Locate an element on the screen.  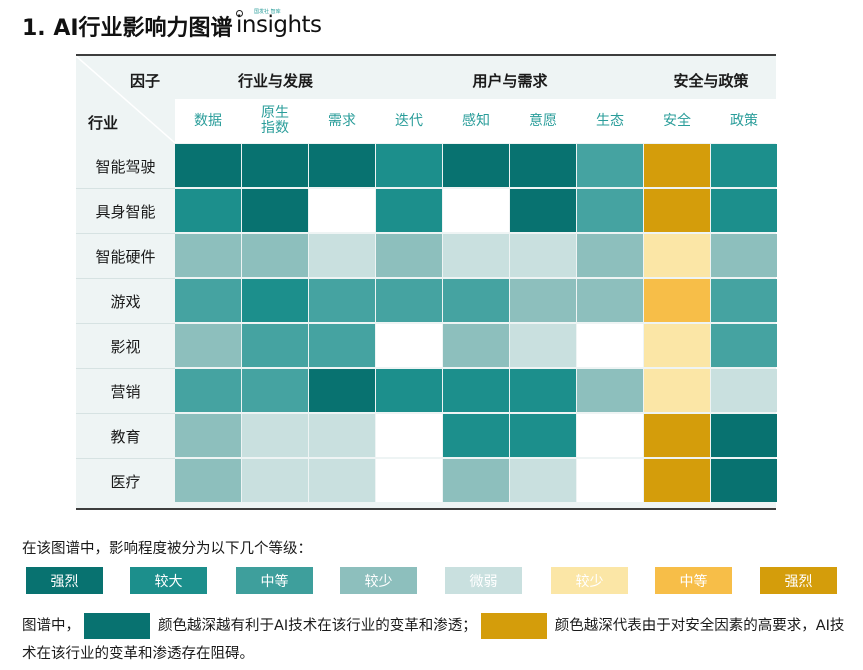
legend-item-1: 较大 is located at coordinates (168, 580).